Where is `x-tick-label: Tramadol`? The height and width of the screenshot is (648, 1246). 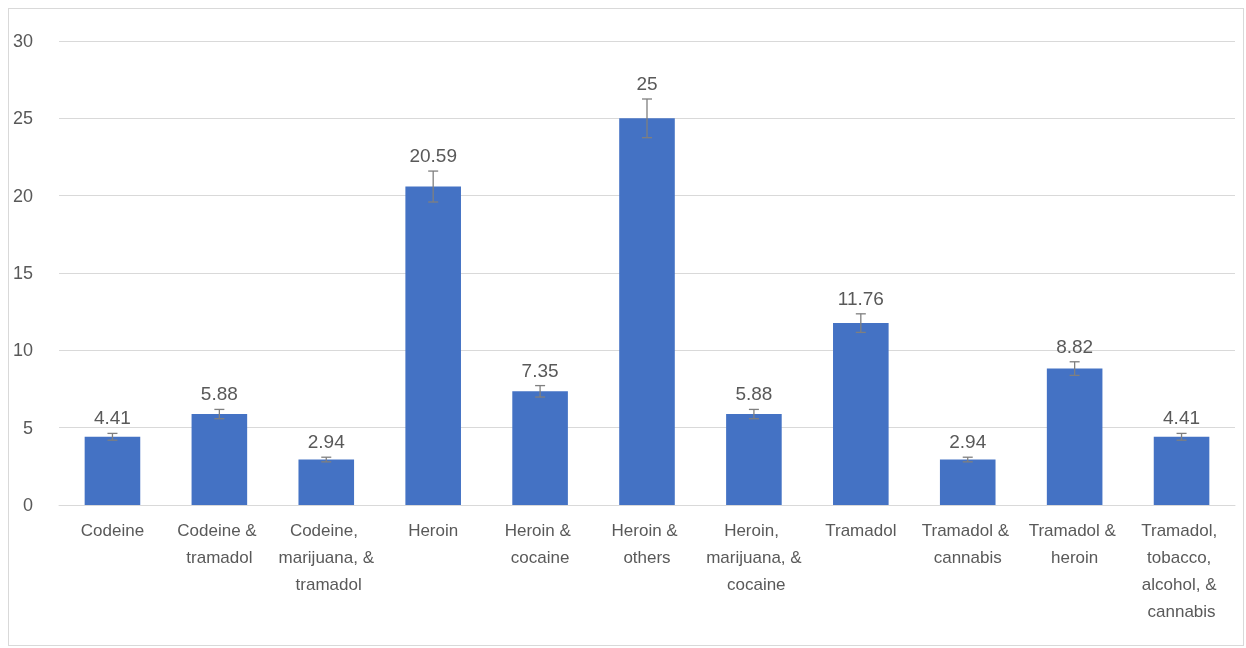 x-tick-label: Tramadol is located at coordinates (861, 530).